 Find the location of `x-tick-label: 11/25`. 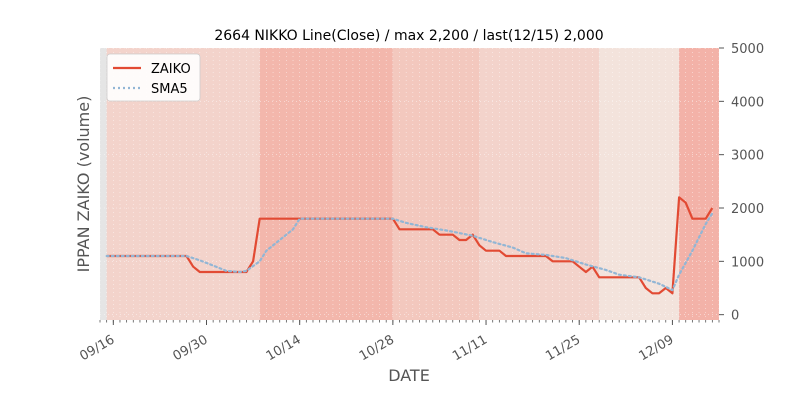

x-tick-label: 11/25 is located at coordinates (563, 348).